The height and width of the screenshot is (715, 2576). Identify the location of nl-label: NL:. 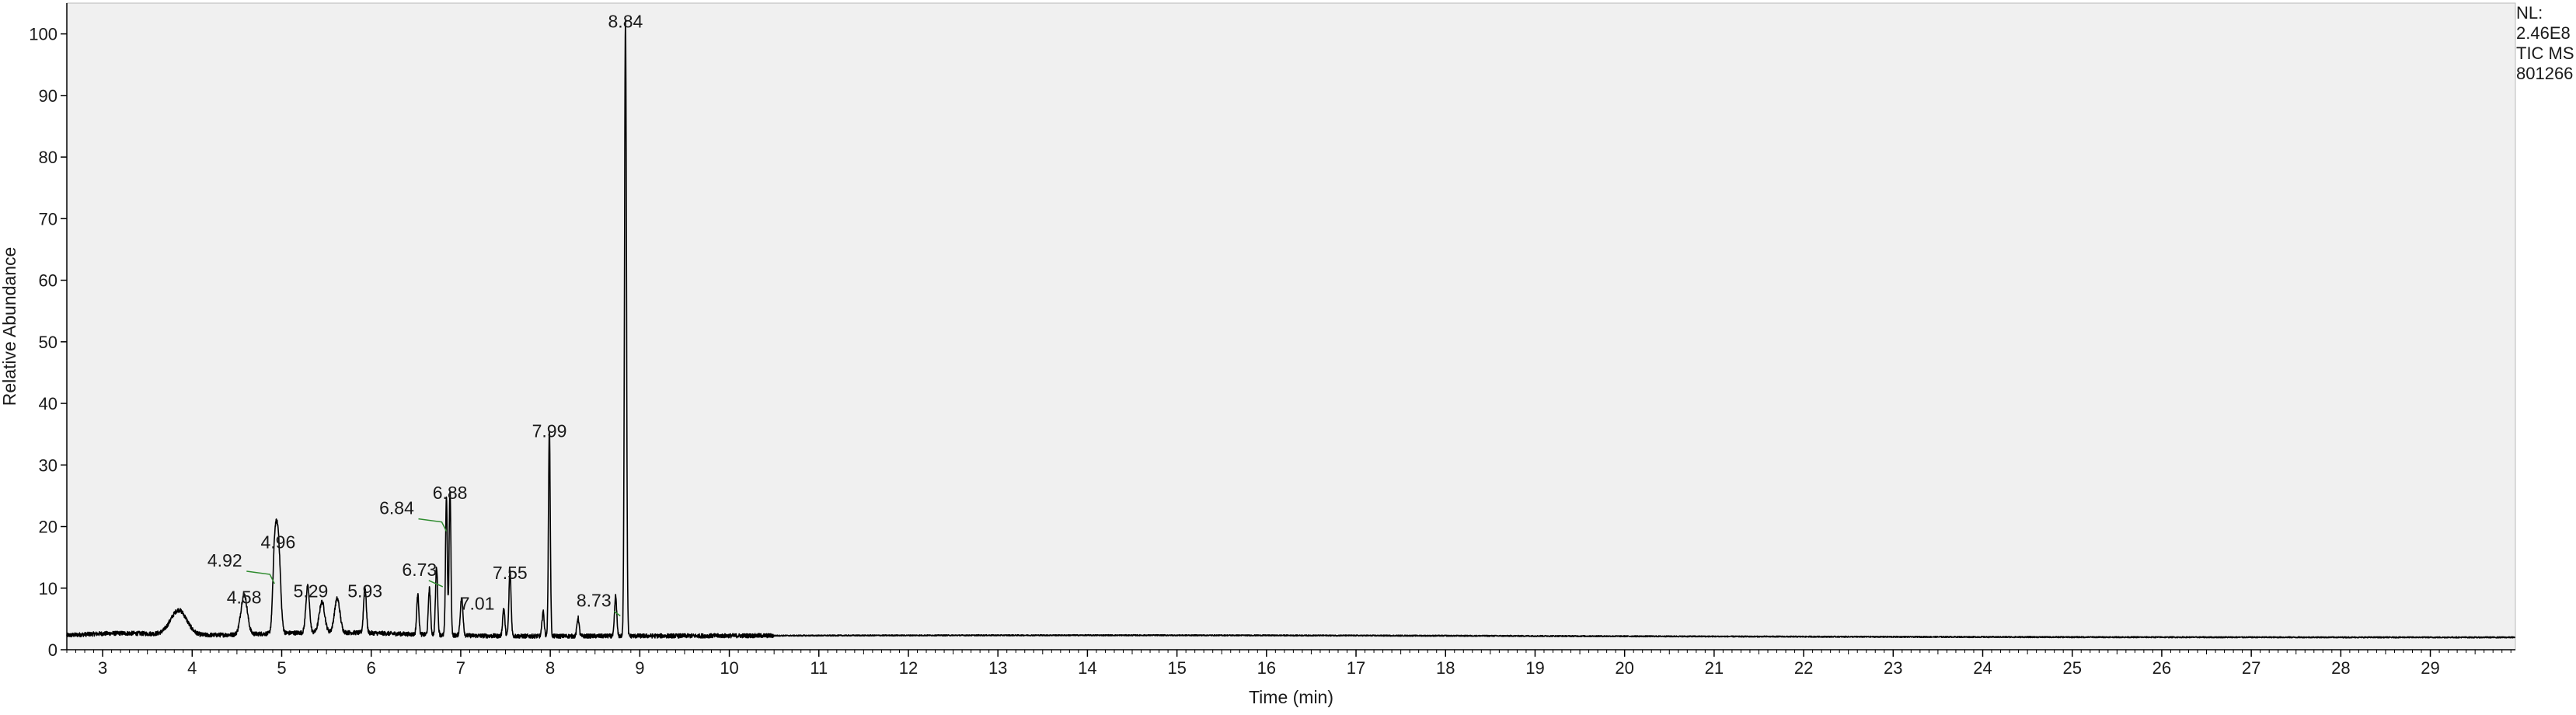
(2529, 13).